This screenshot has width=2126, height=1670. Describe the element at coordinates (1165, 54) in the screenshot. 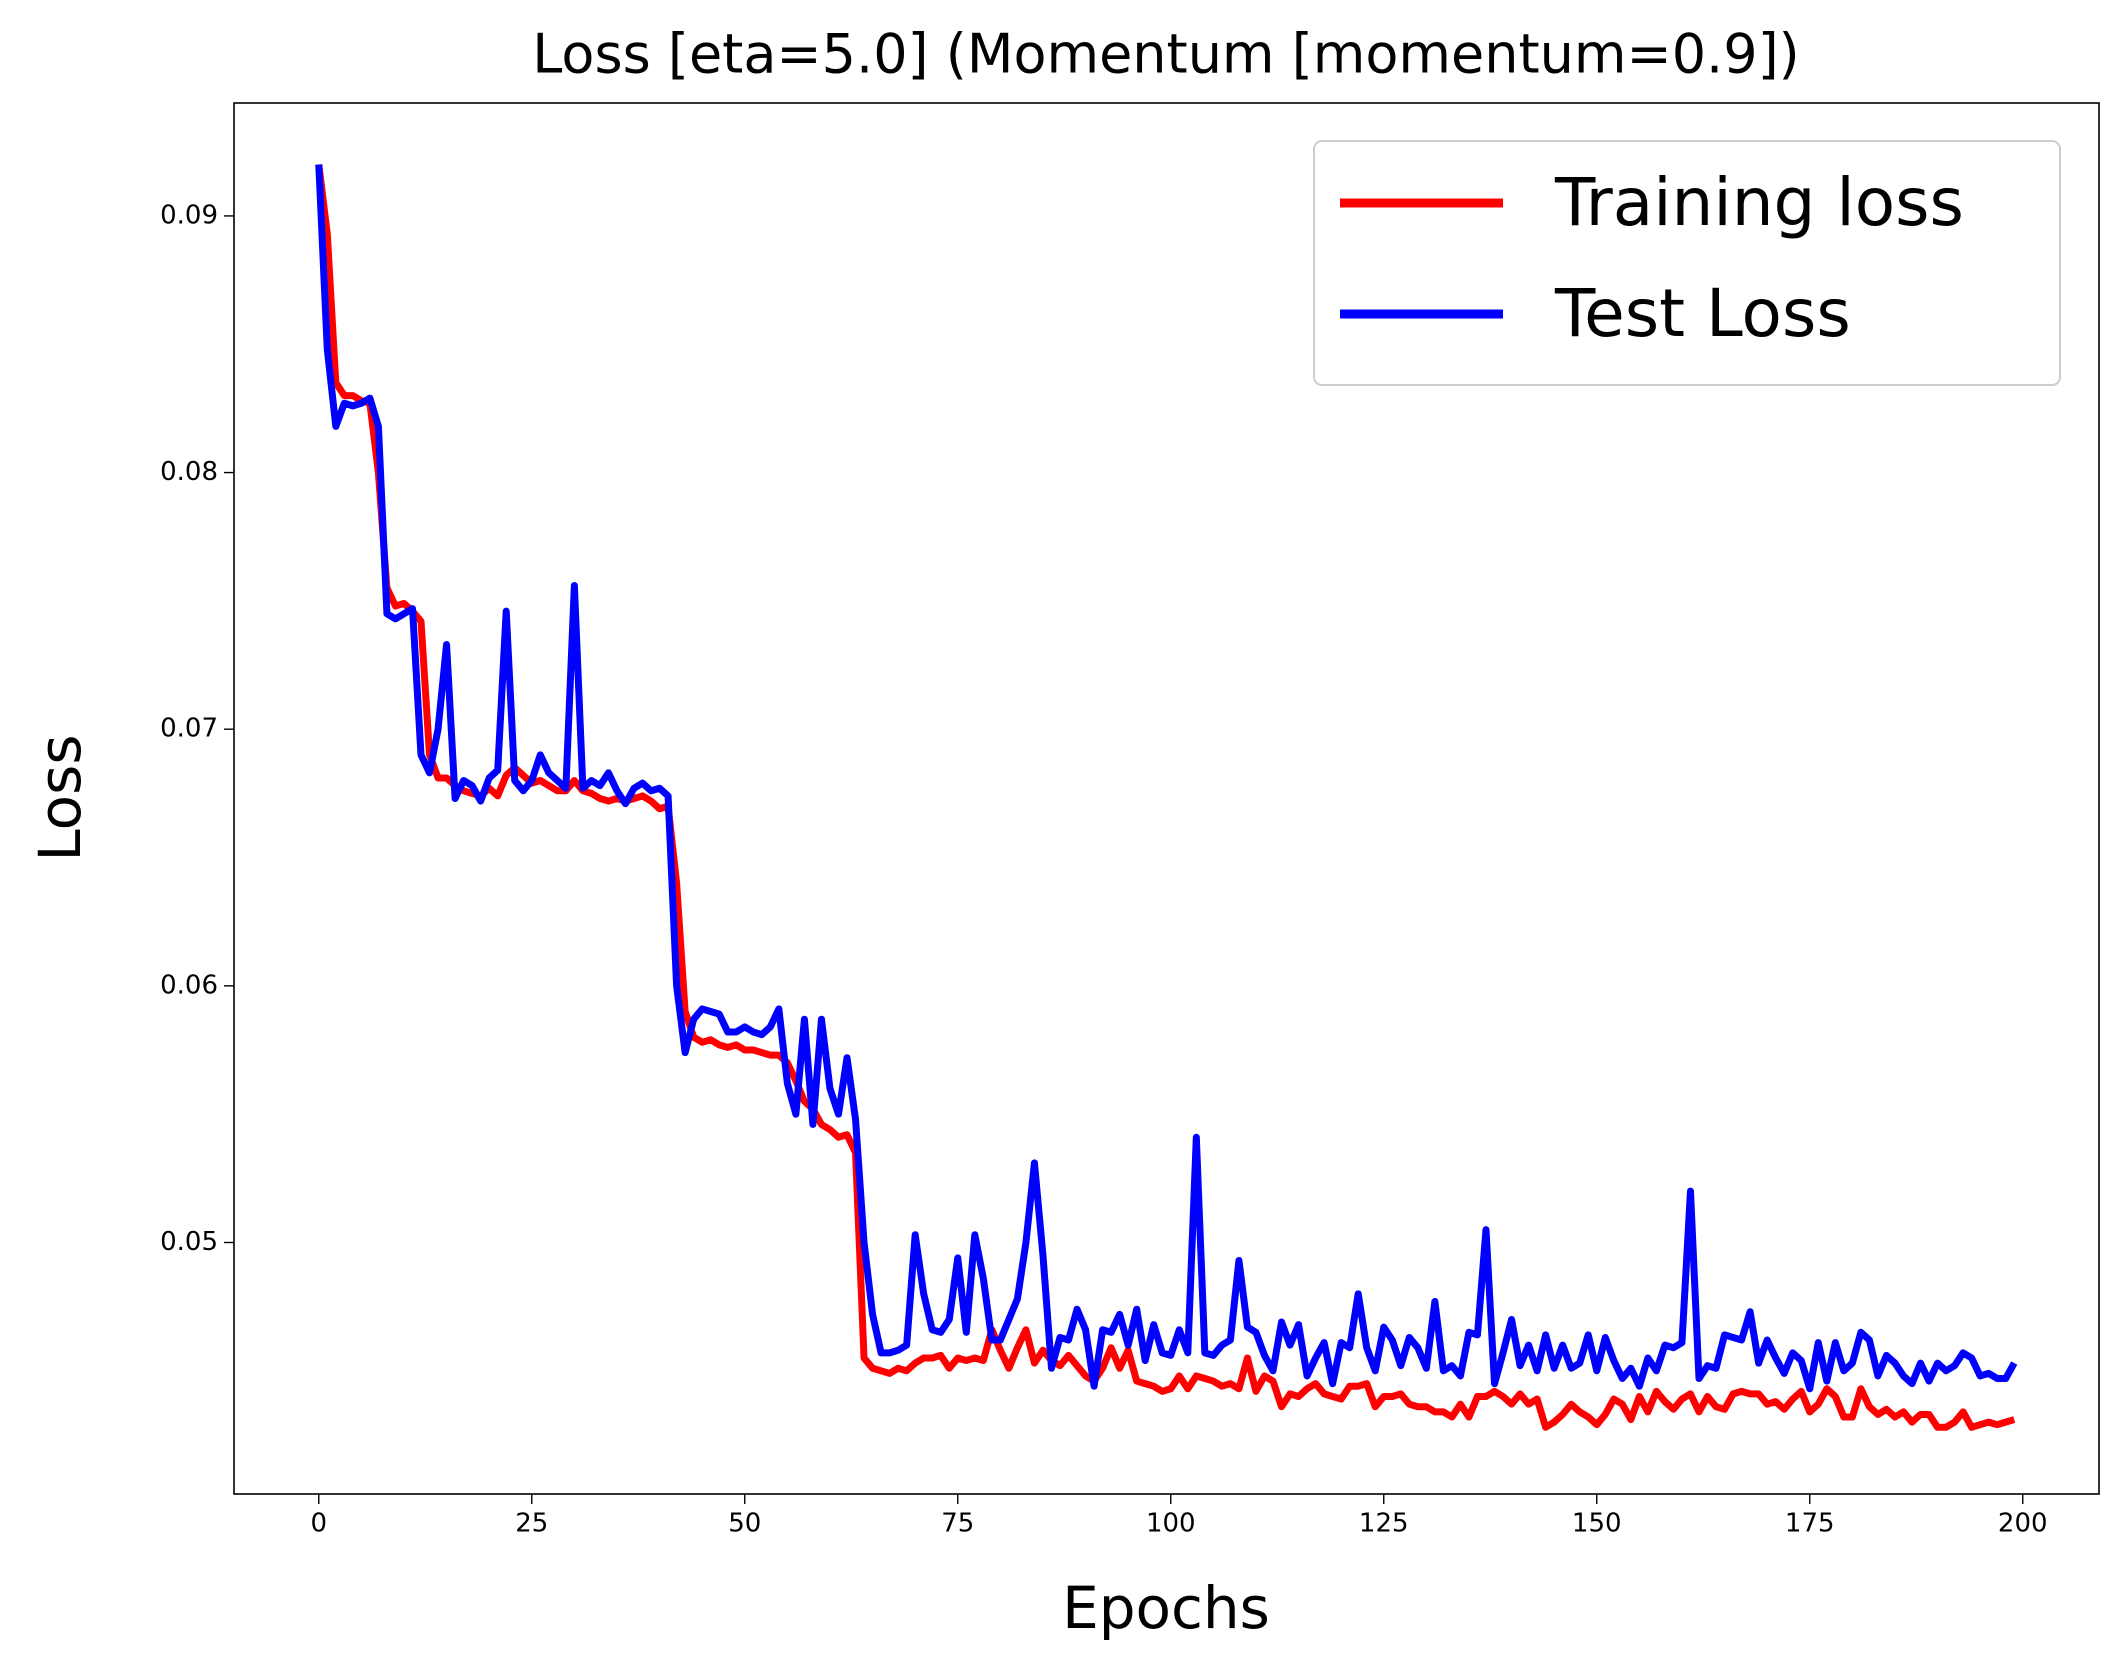

I see `chart-title: Loss [eta=5.0] (Momentum [momentum=0.9])` at that location.